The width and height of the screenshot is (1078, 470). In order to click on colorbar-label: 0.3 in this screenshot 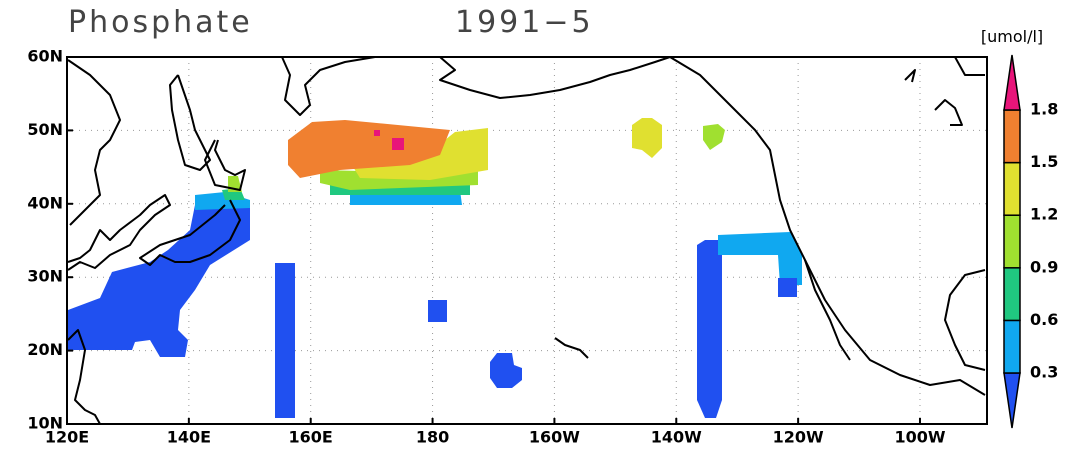, I will do `click(1044, 372)`.